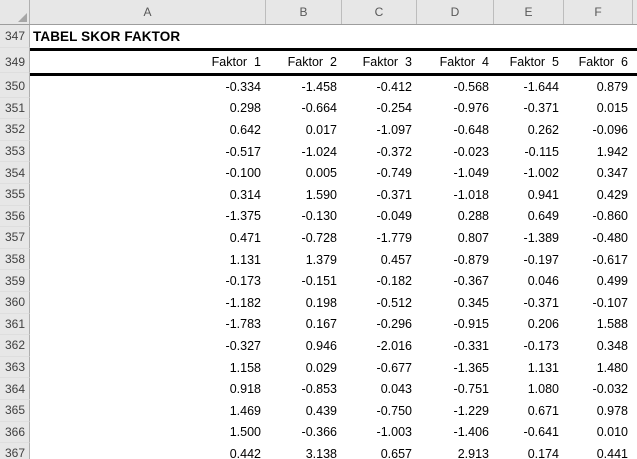 This screenshot has height=459, width=637. I want to click on row-number: 366, so click(15, 432).